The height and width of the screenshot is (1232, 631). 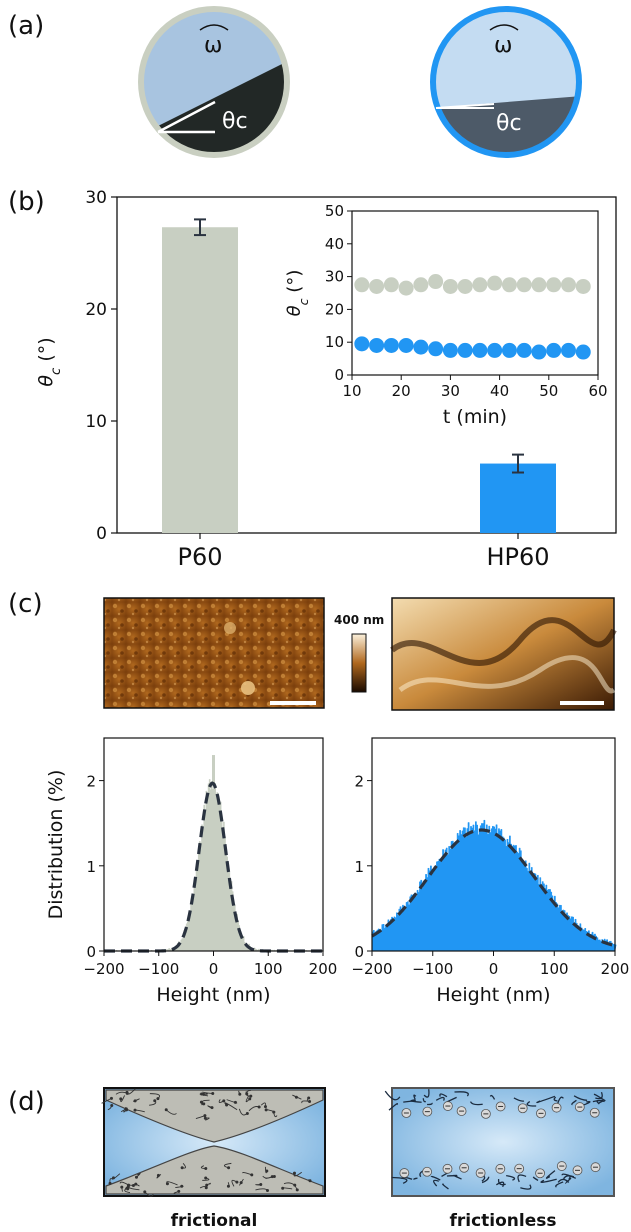 What do you see at coordinates (56, 845) in the screenshot?
I see `y-axis-label: Distribution (%)` at bounding box center [56, 845].